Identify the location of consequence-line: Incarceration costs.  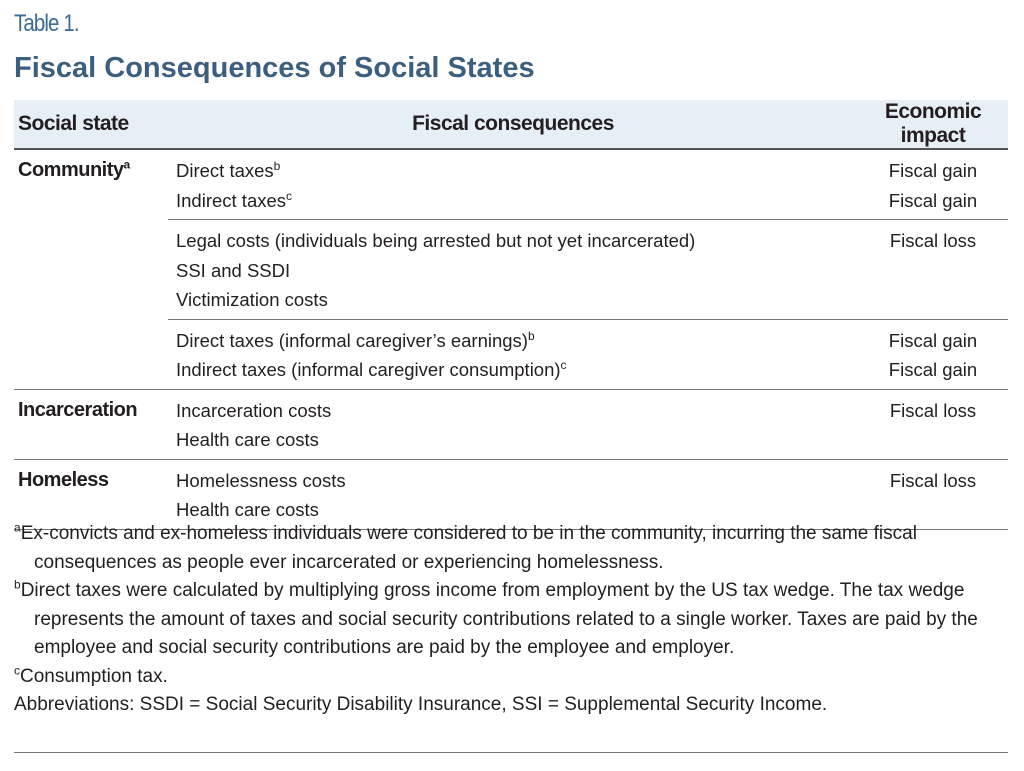
(517, 411).